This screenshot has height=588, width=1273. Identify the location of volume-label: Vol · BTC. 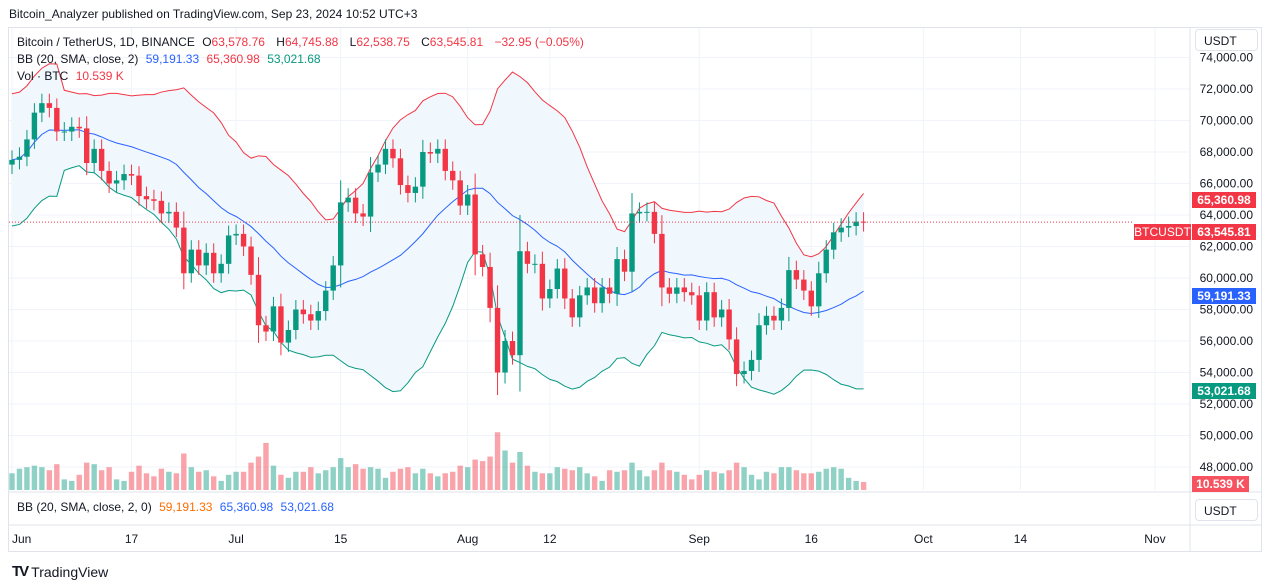
(43, 76).